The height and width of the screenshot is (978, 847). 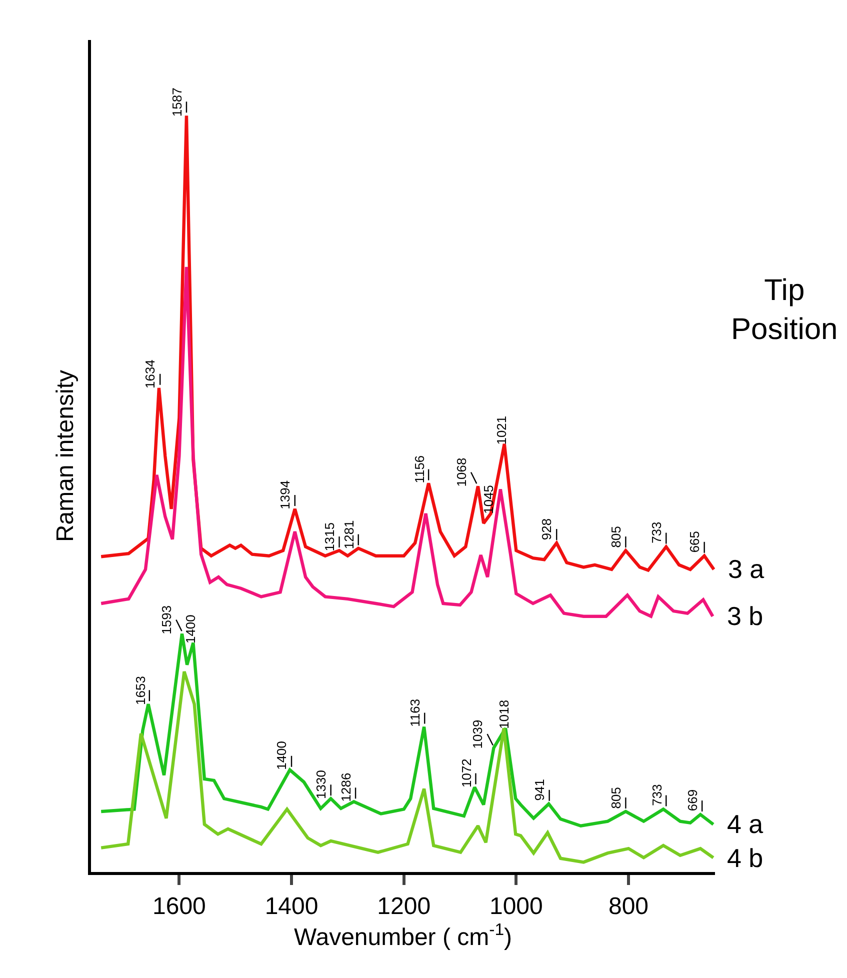 I want to click on series-label: 3 a, so click(x=746, y=569).